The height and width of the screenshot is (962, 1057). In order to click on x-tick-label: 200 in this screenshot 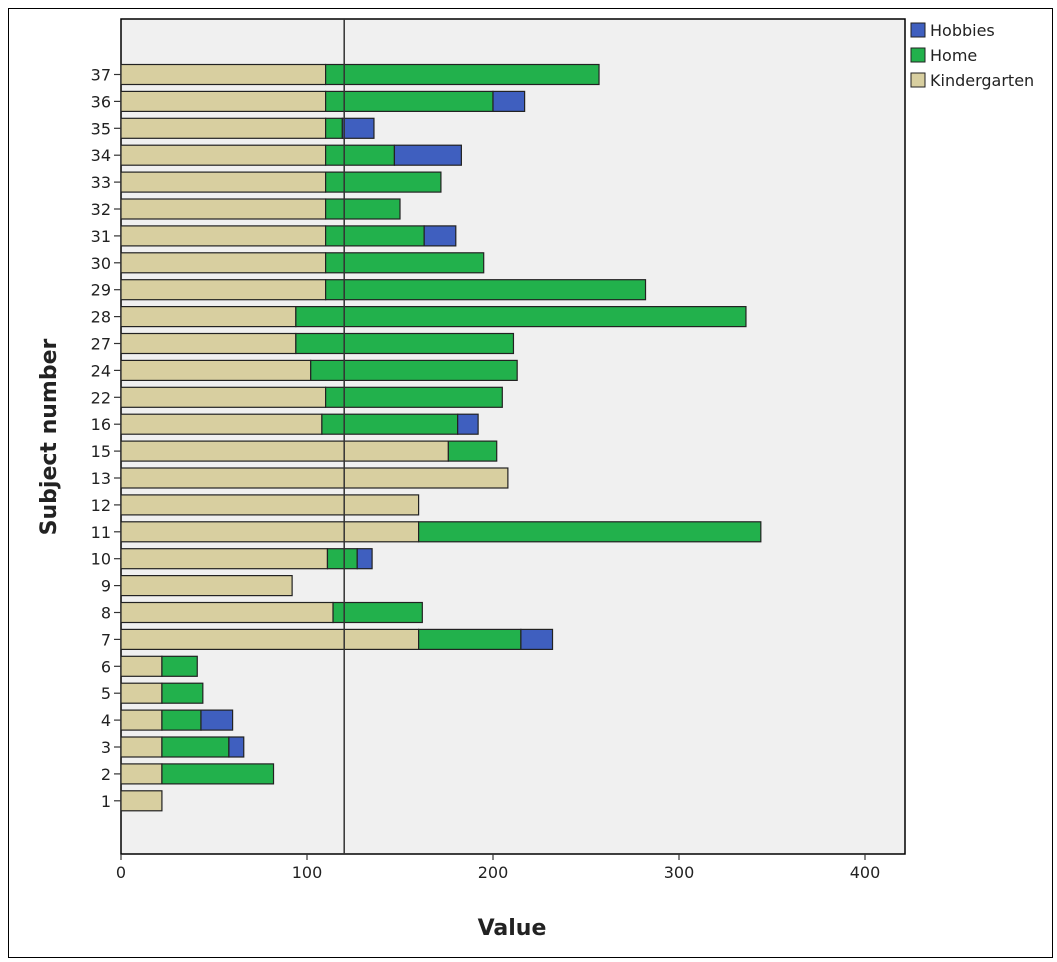, I will do `click(493, 872)`.